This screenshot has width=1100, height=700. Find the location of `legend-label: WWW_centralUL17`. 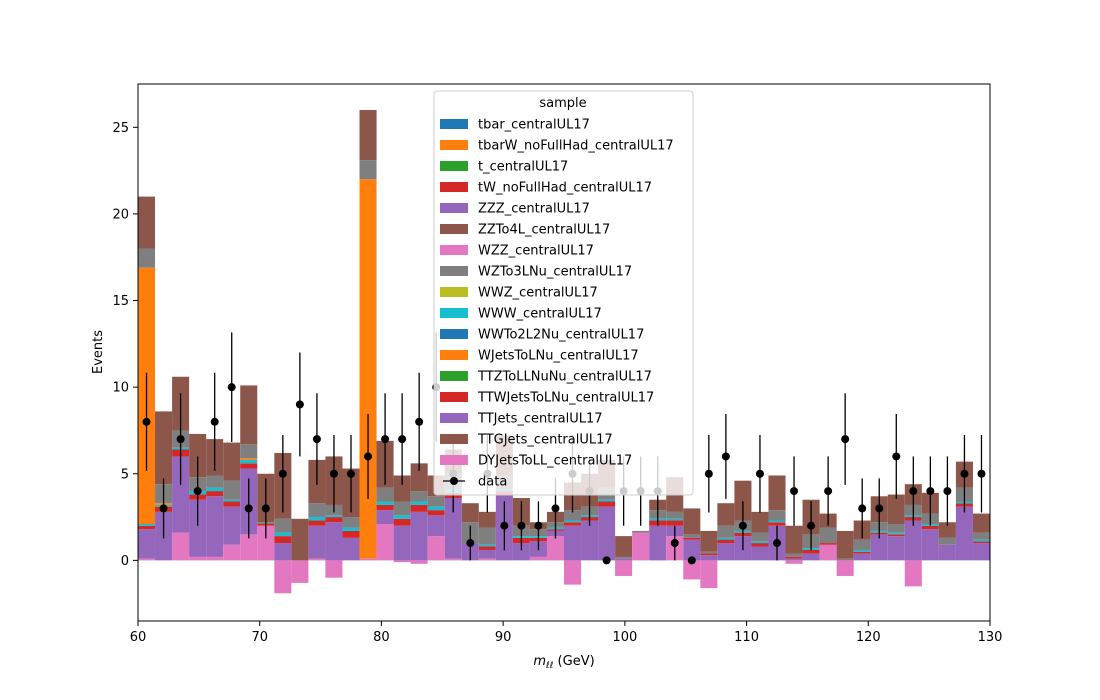

legend-label: WWW_centralUL17 is located at coordinates (540, 314).